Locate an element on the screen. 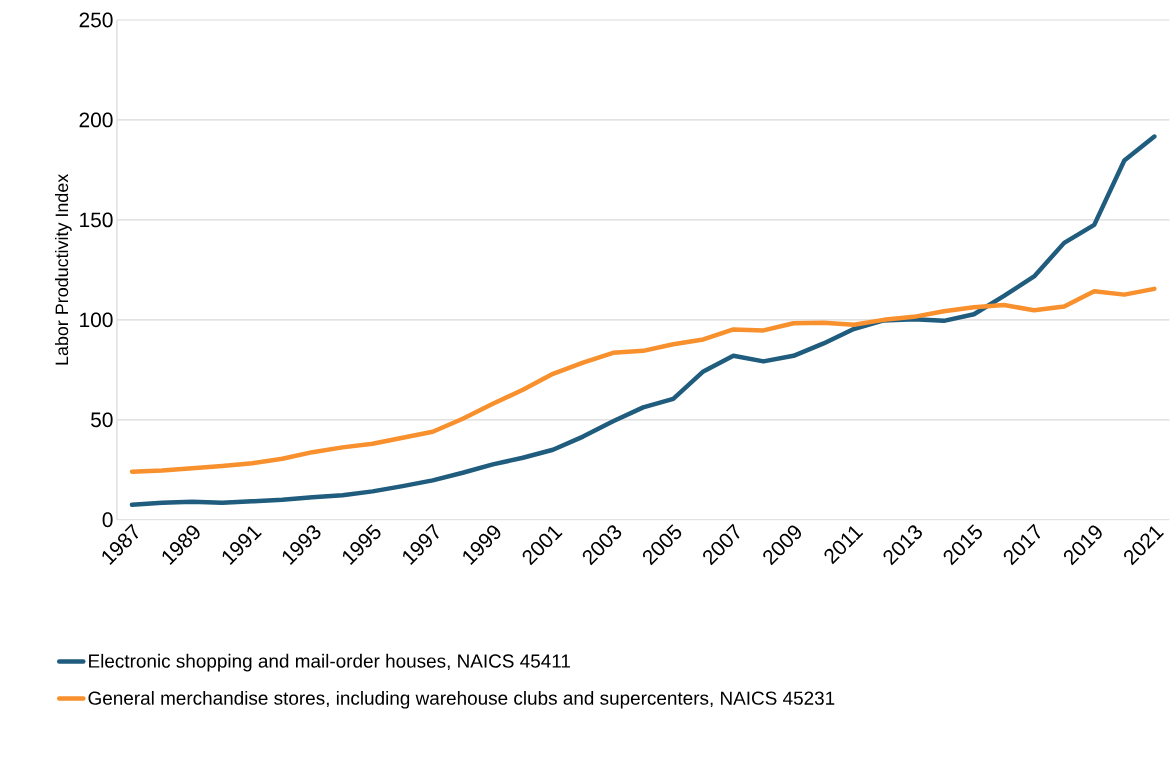 The height and width of the screenshot is (763, 1170). y-axis-title: Labor Productivity Index is located at coordinates (63, 269).